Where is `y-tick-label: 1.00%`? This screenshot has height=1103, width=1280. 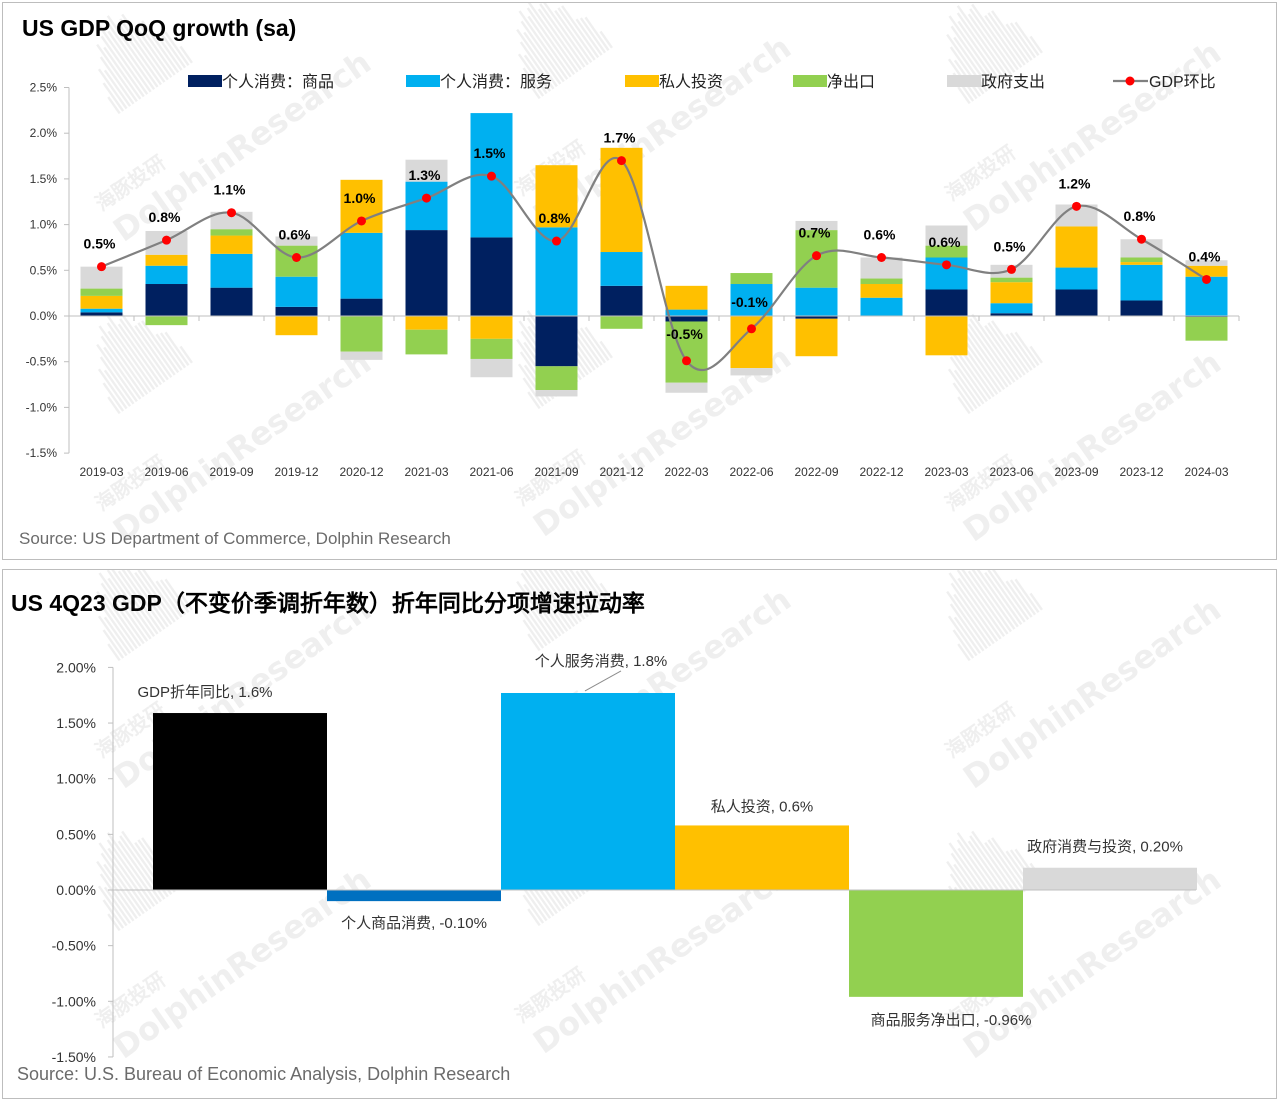 y-tick-label: 1.00% is located at coordinates (76, 779).